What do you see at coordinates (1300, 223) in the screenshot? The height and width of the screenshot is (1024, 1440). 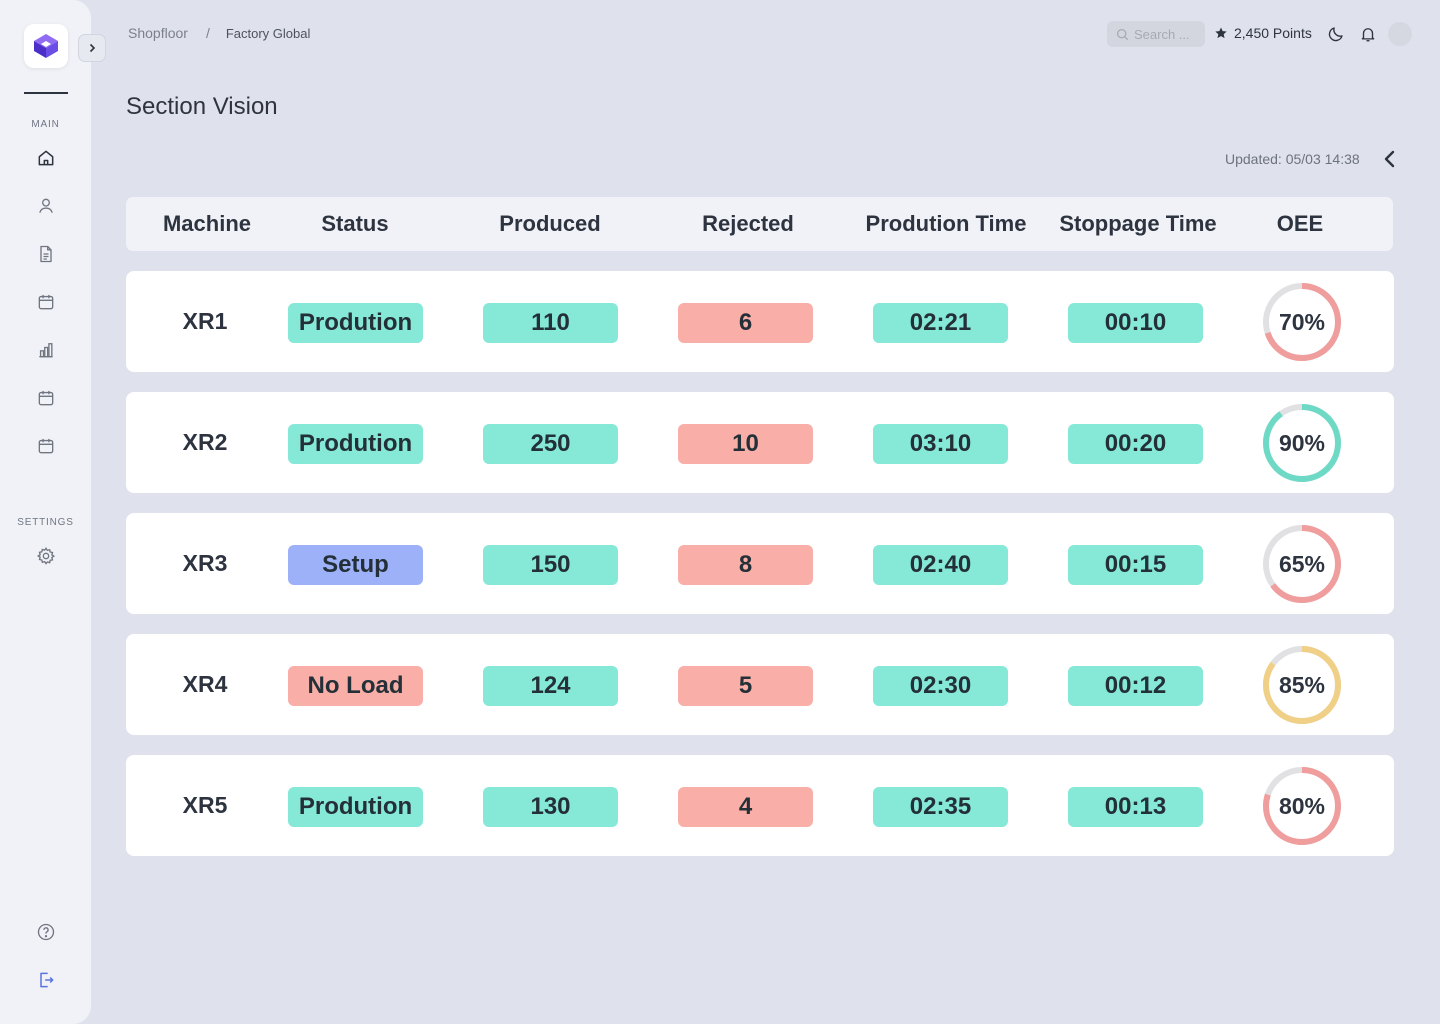 I see `column-header-oee: OEE` at bounding box center [1300, 223].